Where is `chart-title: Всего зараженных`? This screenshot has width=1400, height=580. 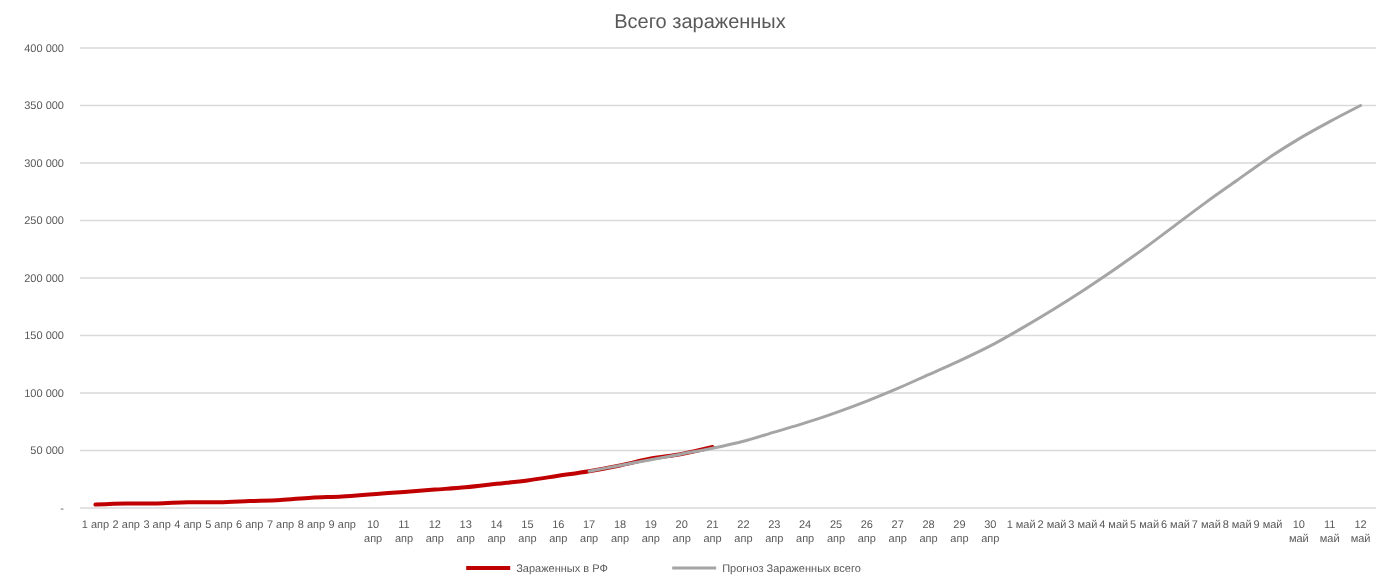
chart-title: Всего зараженных is located at coordinates (700, 23).